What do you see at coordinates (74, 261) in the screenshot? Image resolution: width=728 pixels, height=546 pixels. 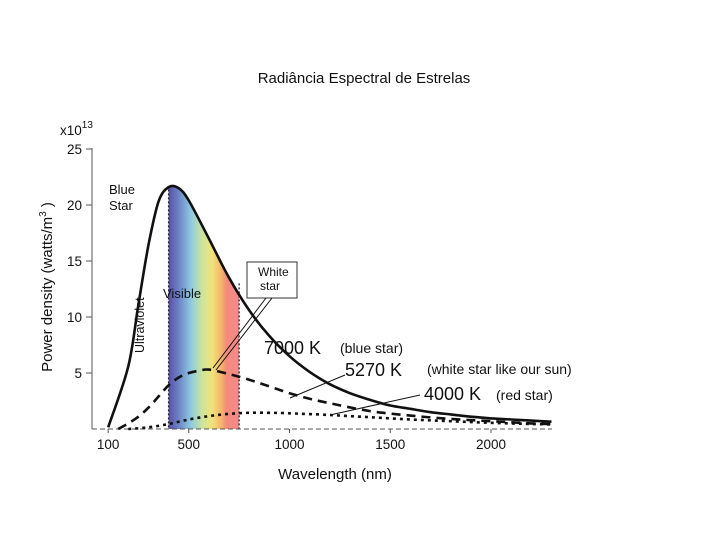 I see `y-tick-label: 15` at bounding box center [74, 261].